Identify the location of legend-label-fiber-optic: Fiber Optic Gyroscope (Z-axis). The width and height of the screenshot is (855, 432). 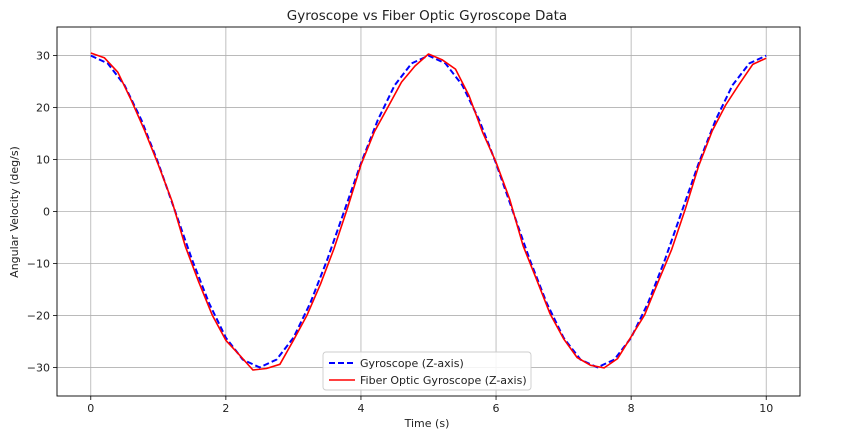
(443, 380).